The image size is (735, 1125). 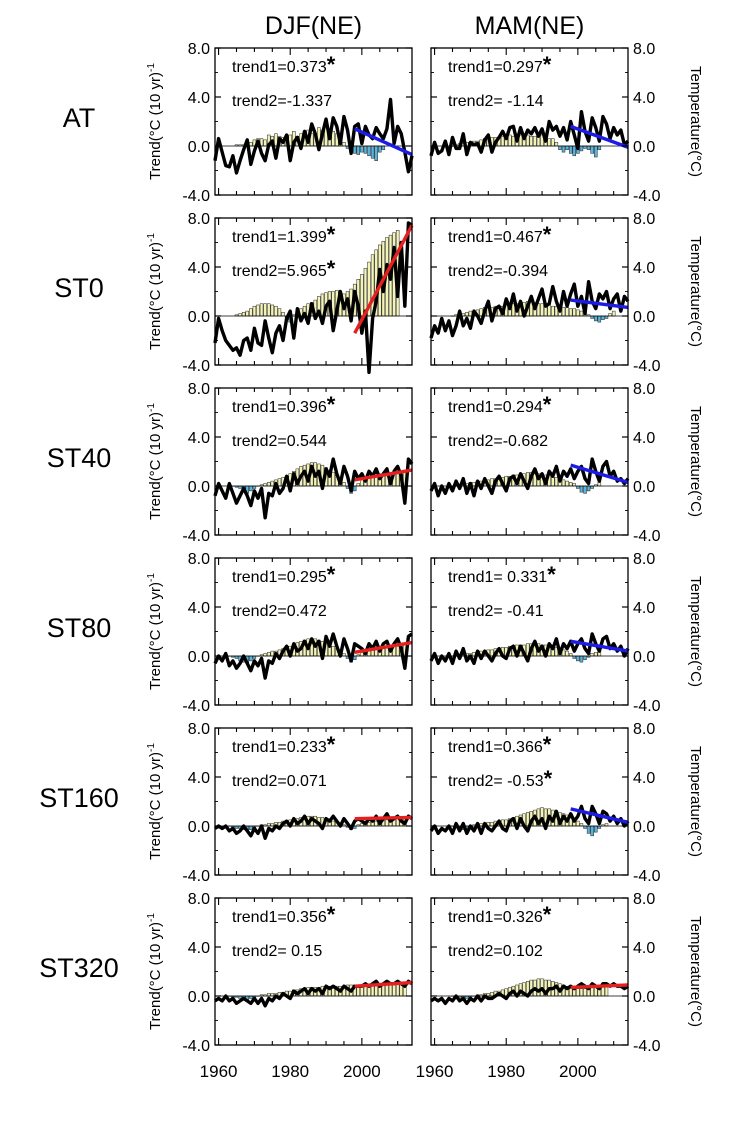 I want to click on trend1-text: trend1=0.297, so click(x=495, y=67).